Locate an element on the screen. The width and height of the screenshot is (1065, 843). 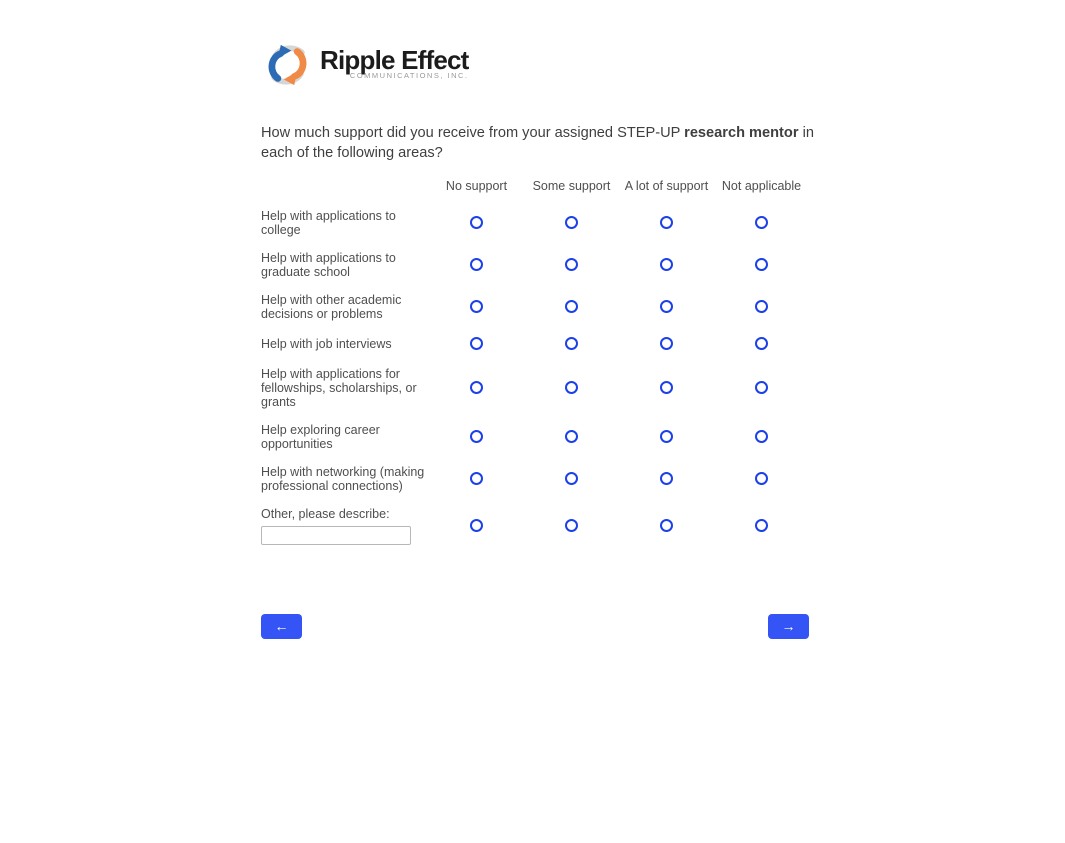
survey-navigation: ← → is located at coordinates (535, 626).